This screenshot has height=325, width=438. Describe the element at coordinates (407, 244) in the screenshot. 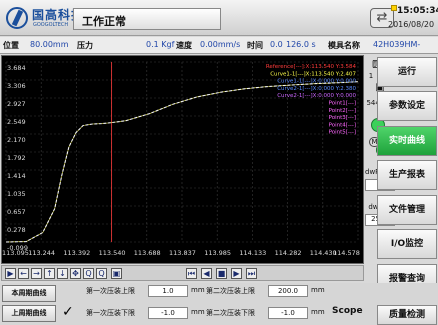

I see `menu-io-monitor-button: I/O监控` at that location.